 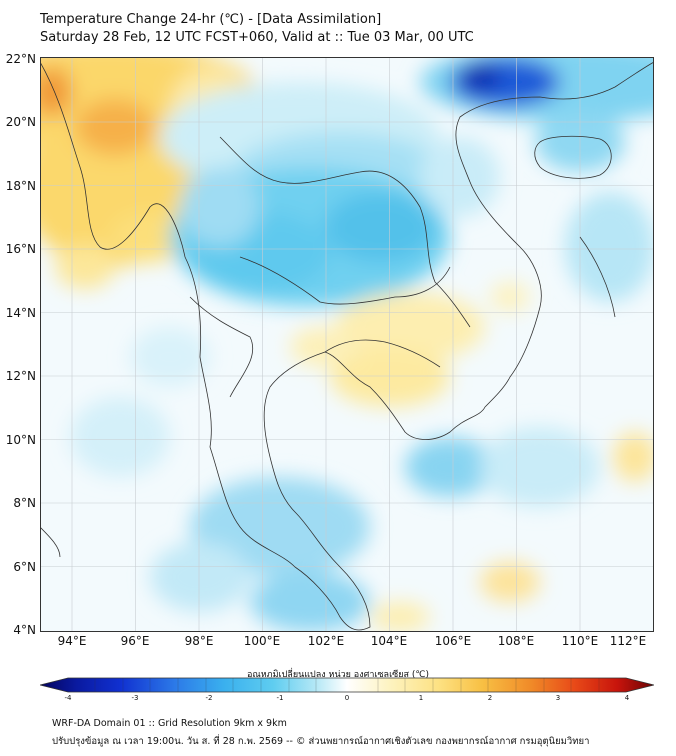 What do you see at coordinates (24, 567) in the screenshot?
I see `lat-label: 6°N` at bounding box center [24, 567].